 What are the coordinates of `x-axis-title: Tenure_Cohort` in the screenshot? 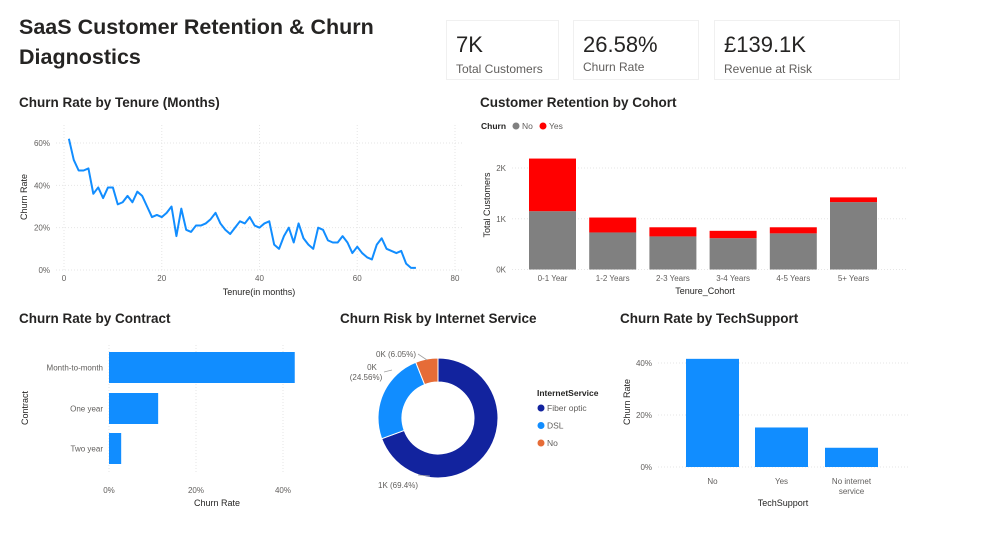 It's located at (705, 291).